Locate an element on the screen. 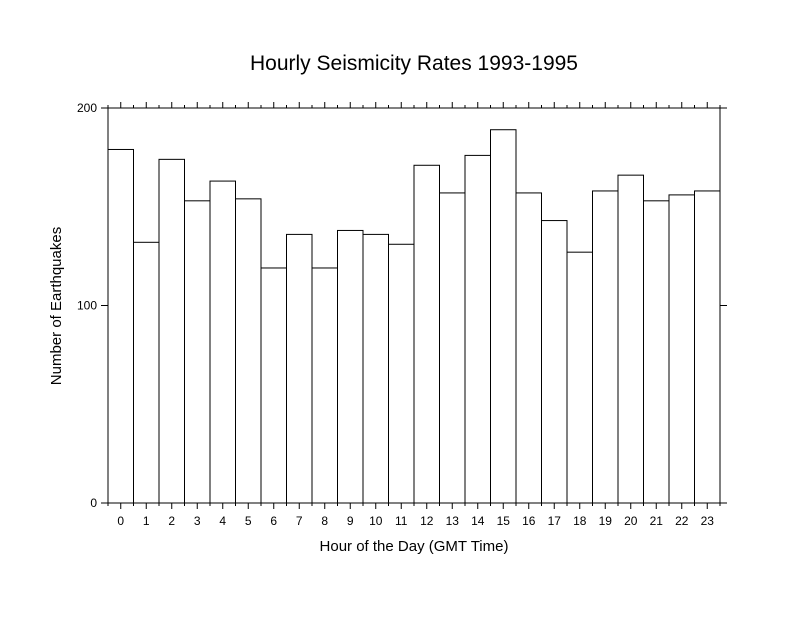 This screenshot has height=617, width=792. x-axis-label: Hour of the Day (GMT Time) is located at coordinates (414, 546).